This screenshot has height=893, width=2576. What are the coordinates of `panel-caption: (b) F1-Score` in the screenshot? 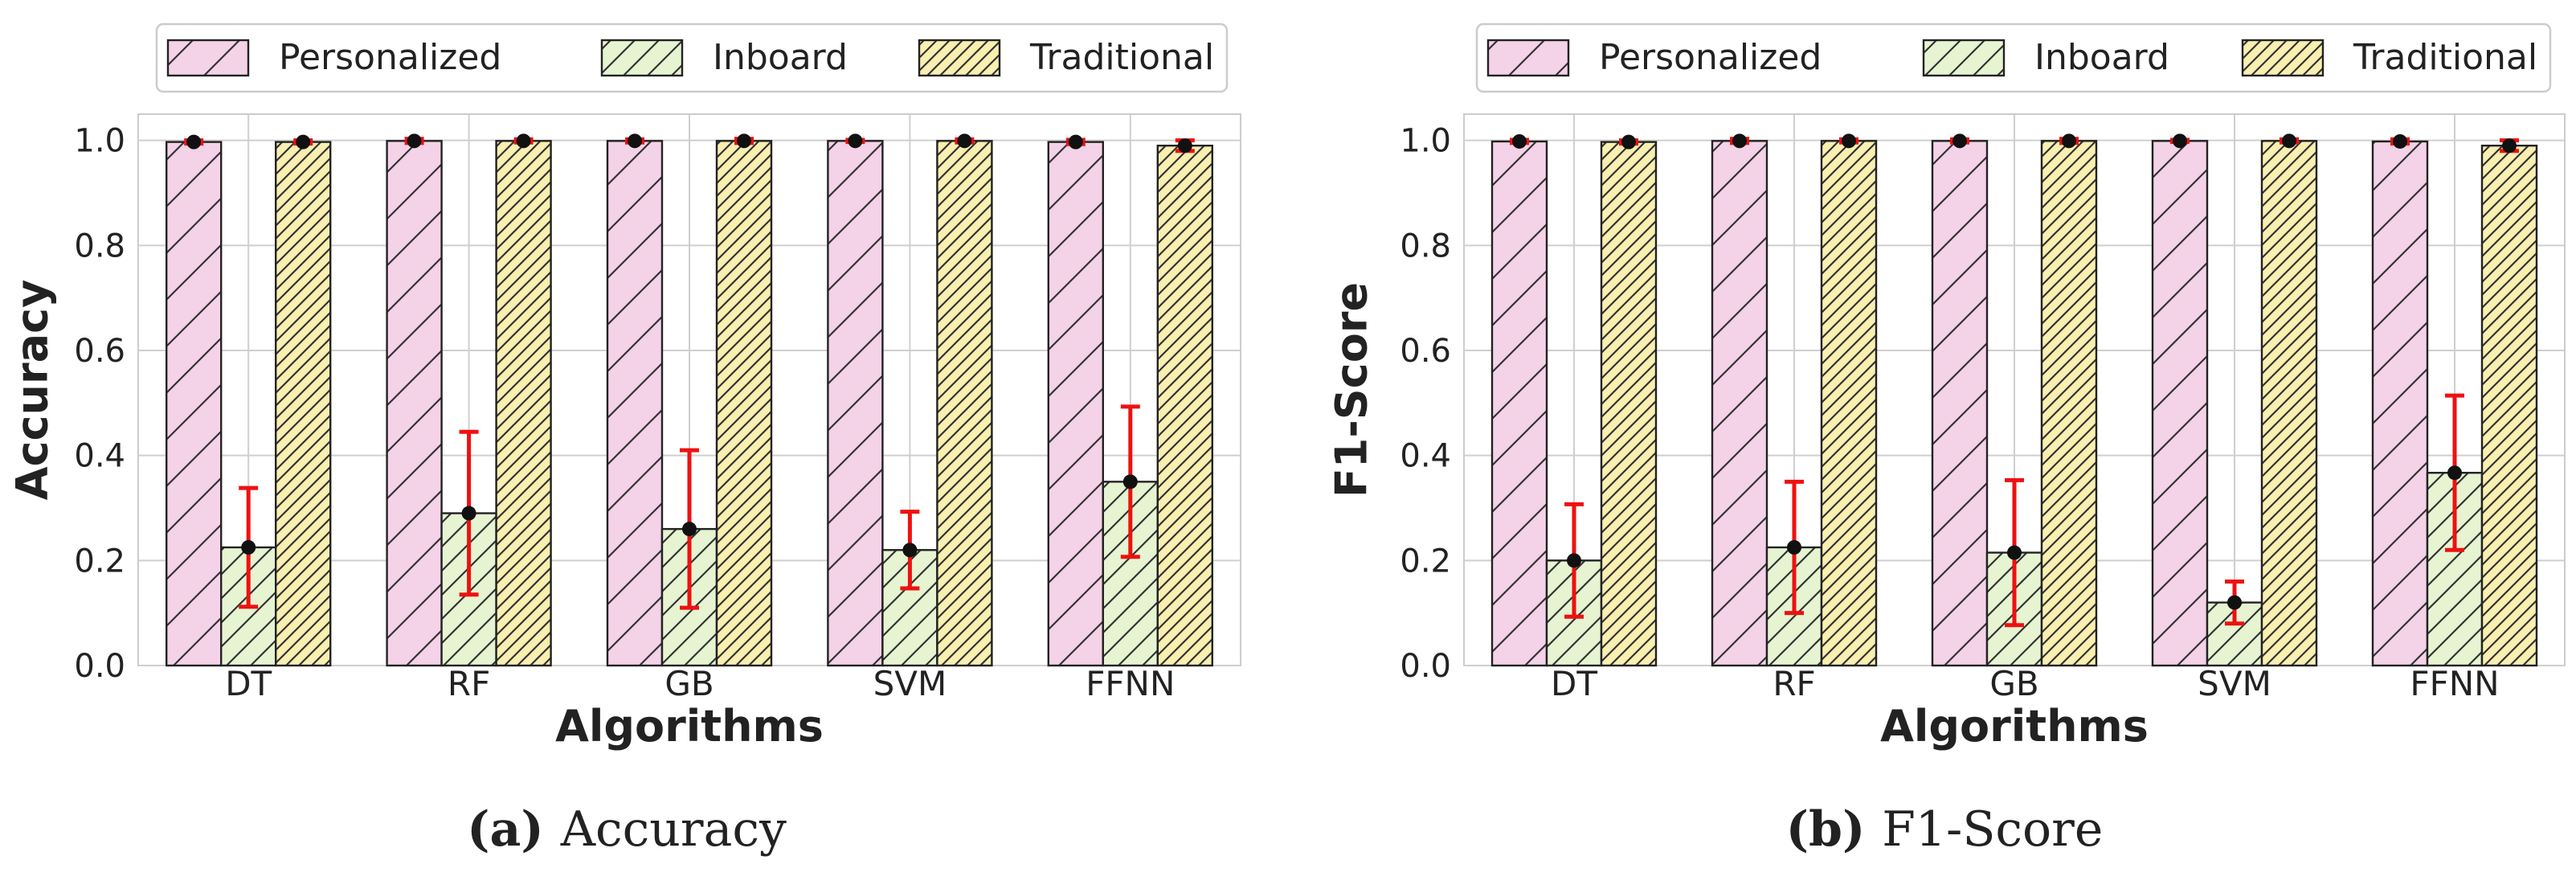 It's located at (1945, 830).